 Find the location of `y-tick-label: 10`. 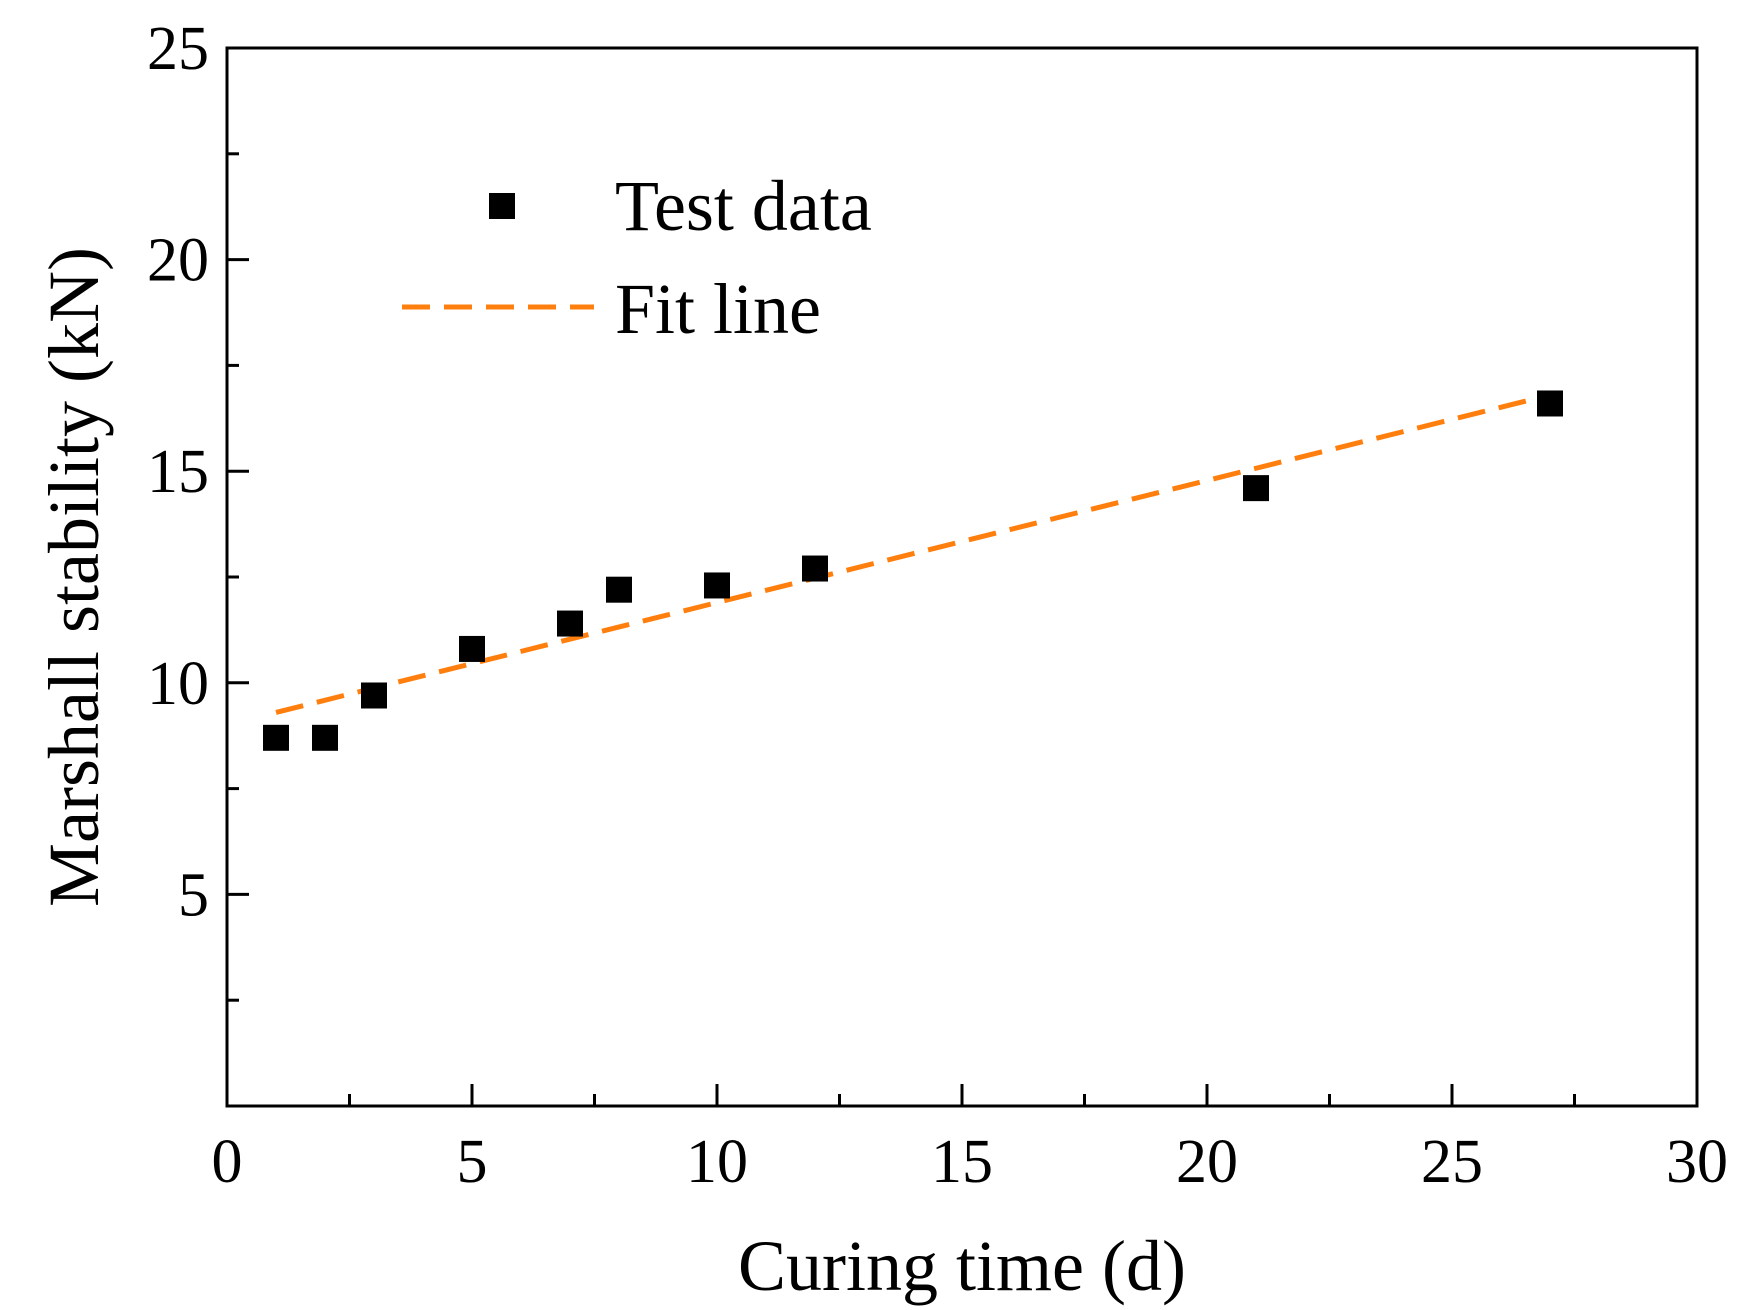

y-tick-label: 10 is located at coordinates (178, 684).